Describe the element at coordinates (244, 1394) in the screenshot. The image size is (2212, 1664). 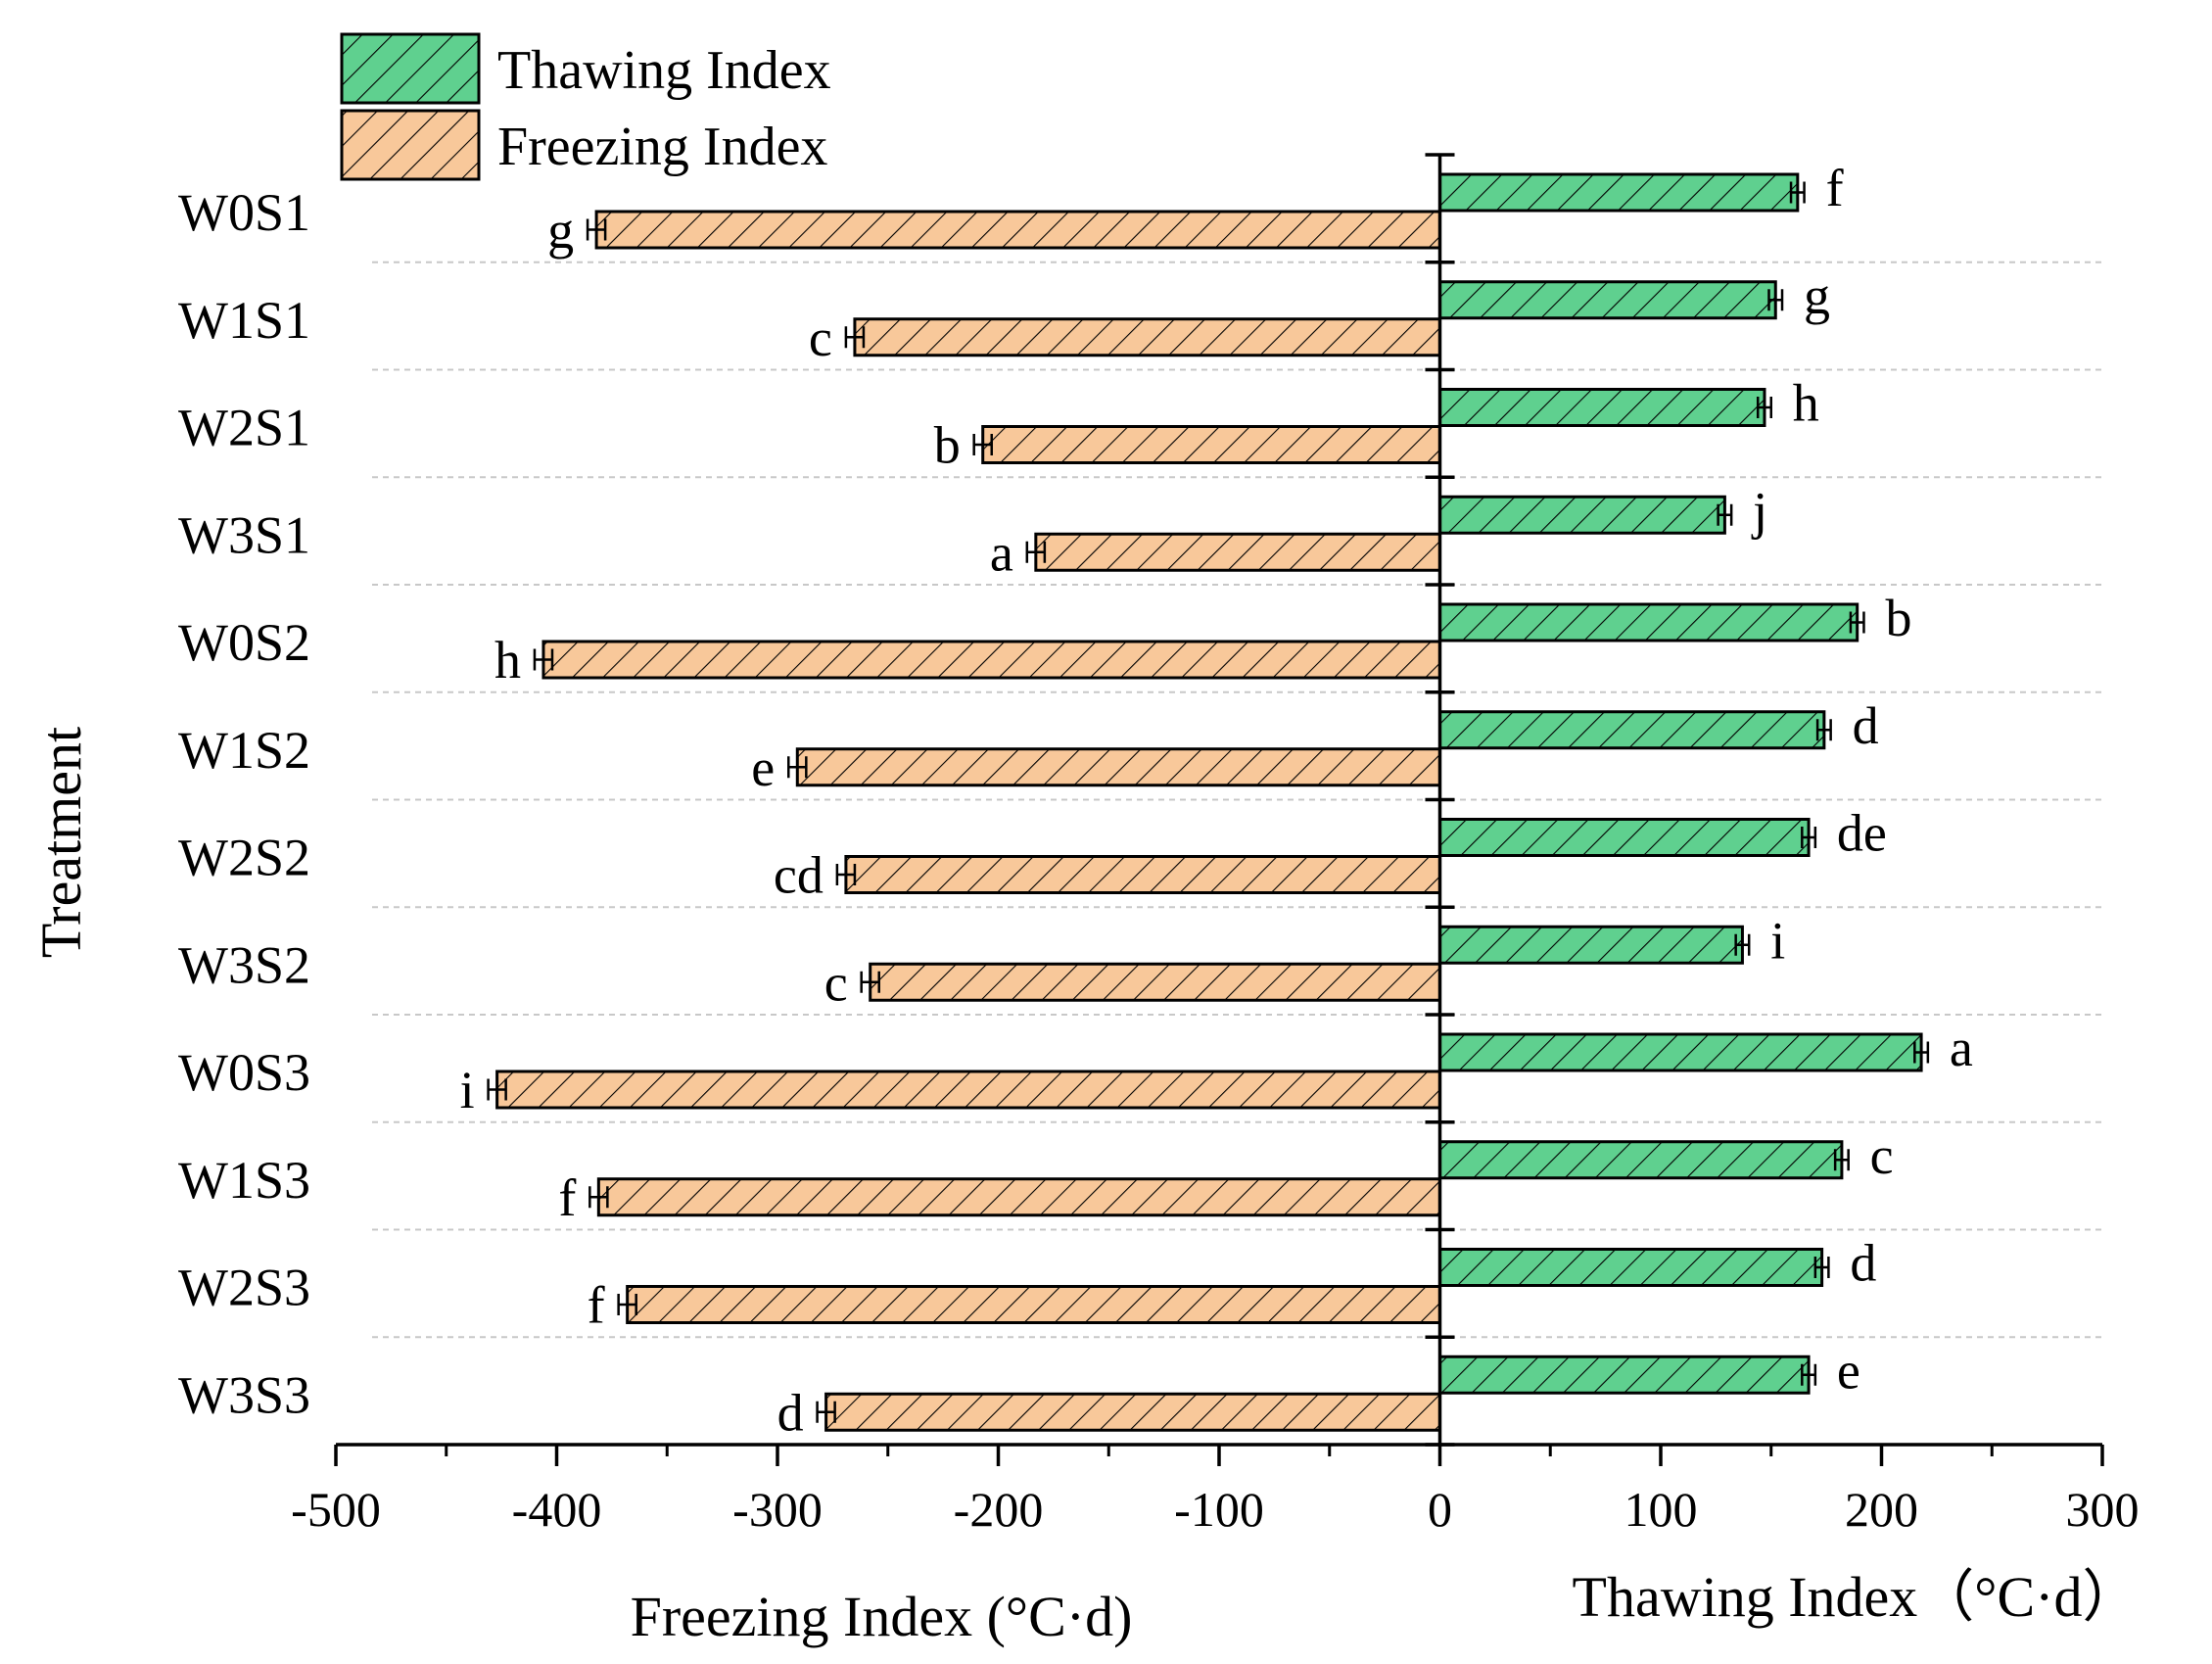
I see `category-label: W3S3` at that location.